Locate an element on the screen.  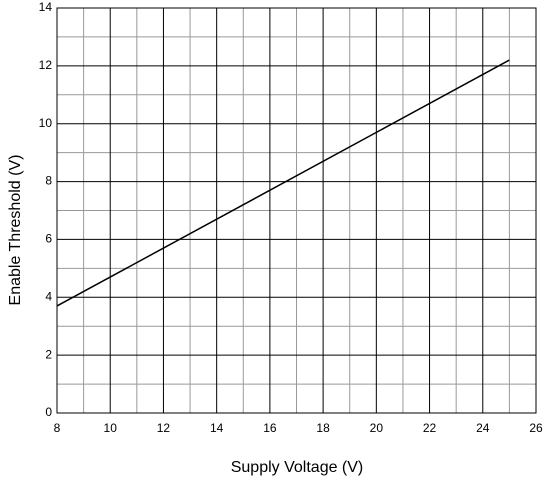
x-tick-label: 22 is located at coordinates (430, 428).